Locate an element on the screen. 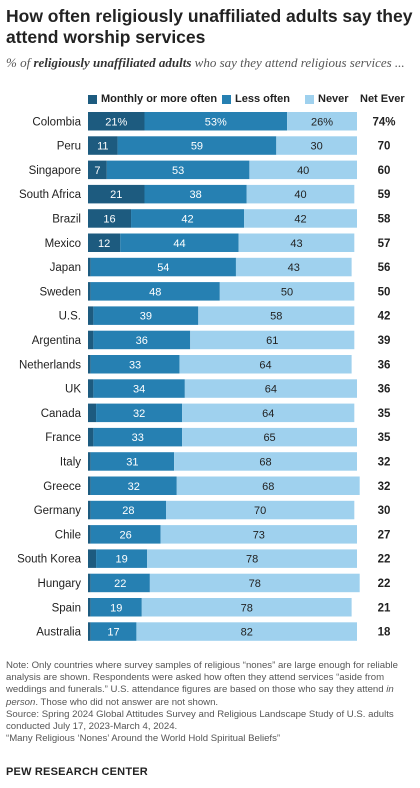 The image size is (420, 788). note-emphasis: in person is located at coordinates (200, 696).